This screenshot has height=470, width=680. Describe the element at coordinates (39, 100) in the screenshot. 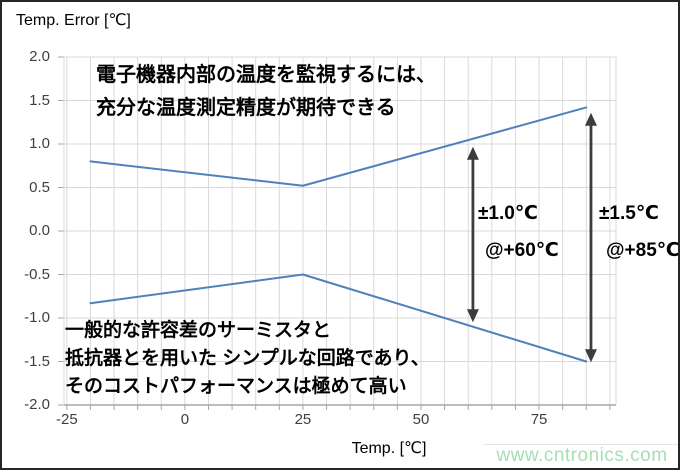

I see `y-tick-label: 1.5` at that location.